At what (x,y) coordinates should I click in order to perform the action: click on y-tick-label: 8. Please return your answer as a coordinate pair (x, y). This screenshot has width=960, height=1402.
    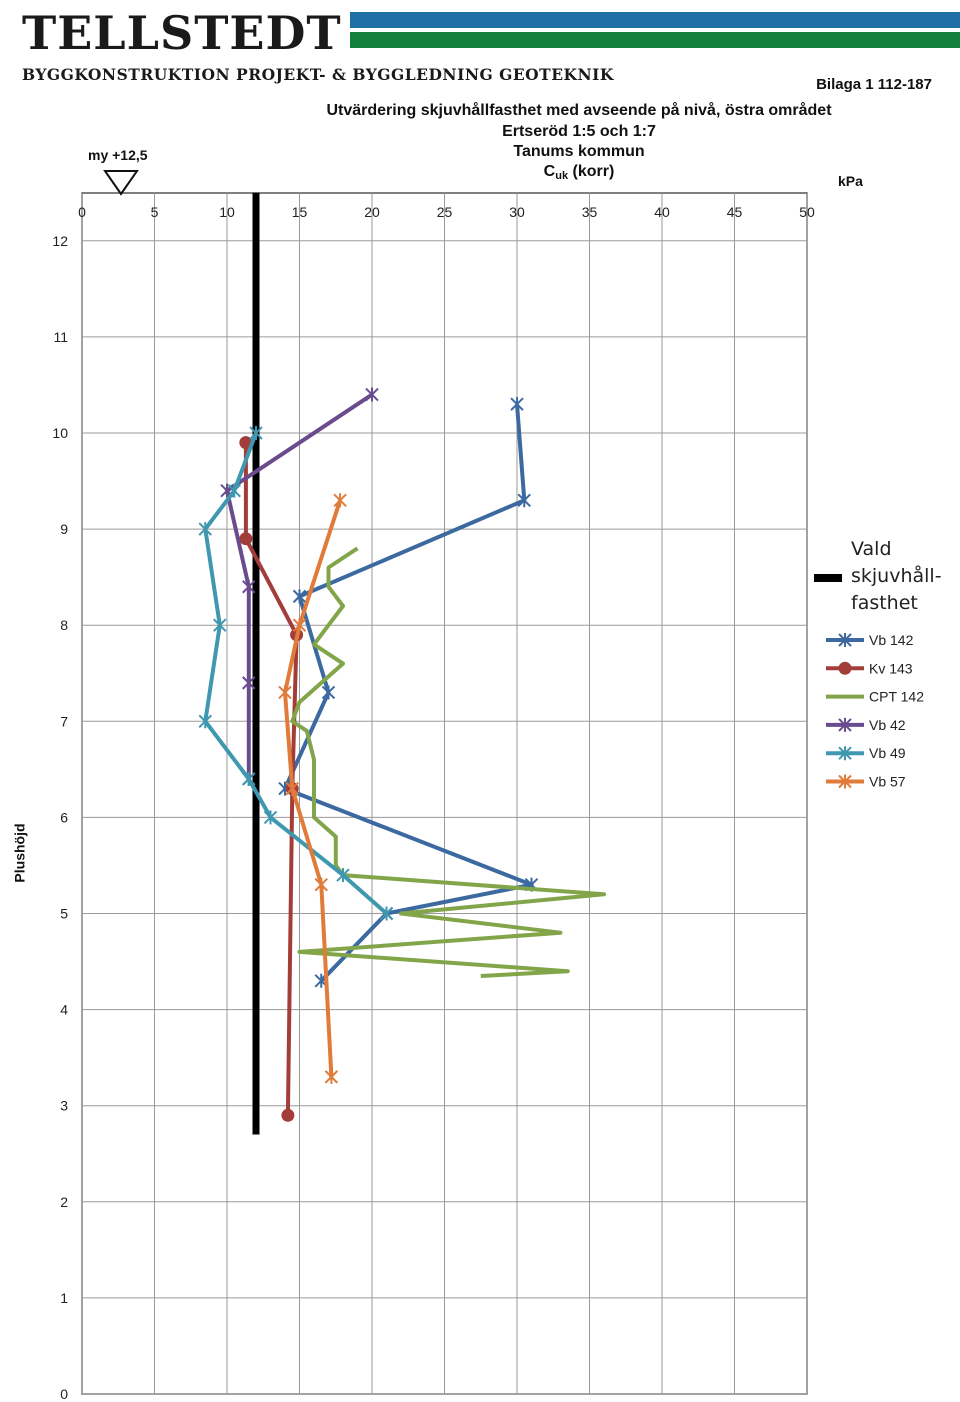
    Looking at the image, I should click on (64, 625).